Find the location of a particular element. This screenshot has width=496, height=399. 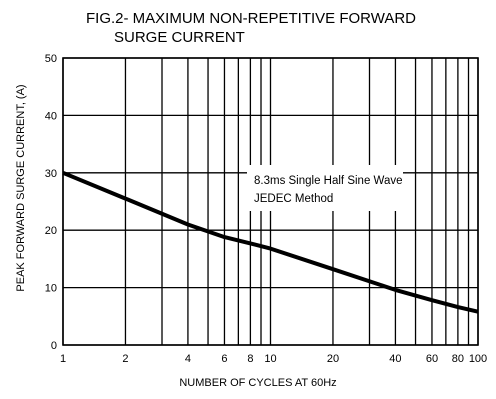

x-axis-label: NUMBER OF CYCLES AT 60Hz is located at coordinates (257, 383).